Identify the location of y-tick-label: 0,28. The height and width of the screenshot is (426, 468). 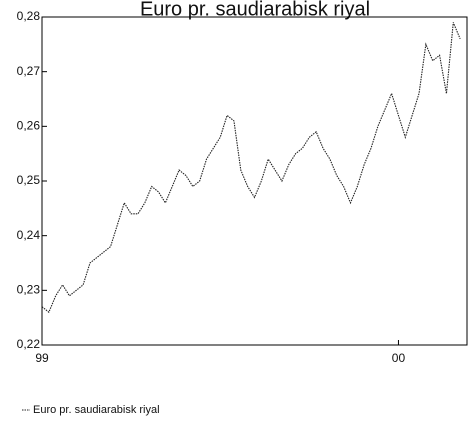
(29, 16).